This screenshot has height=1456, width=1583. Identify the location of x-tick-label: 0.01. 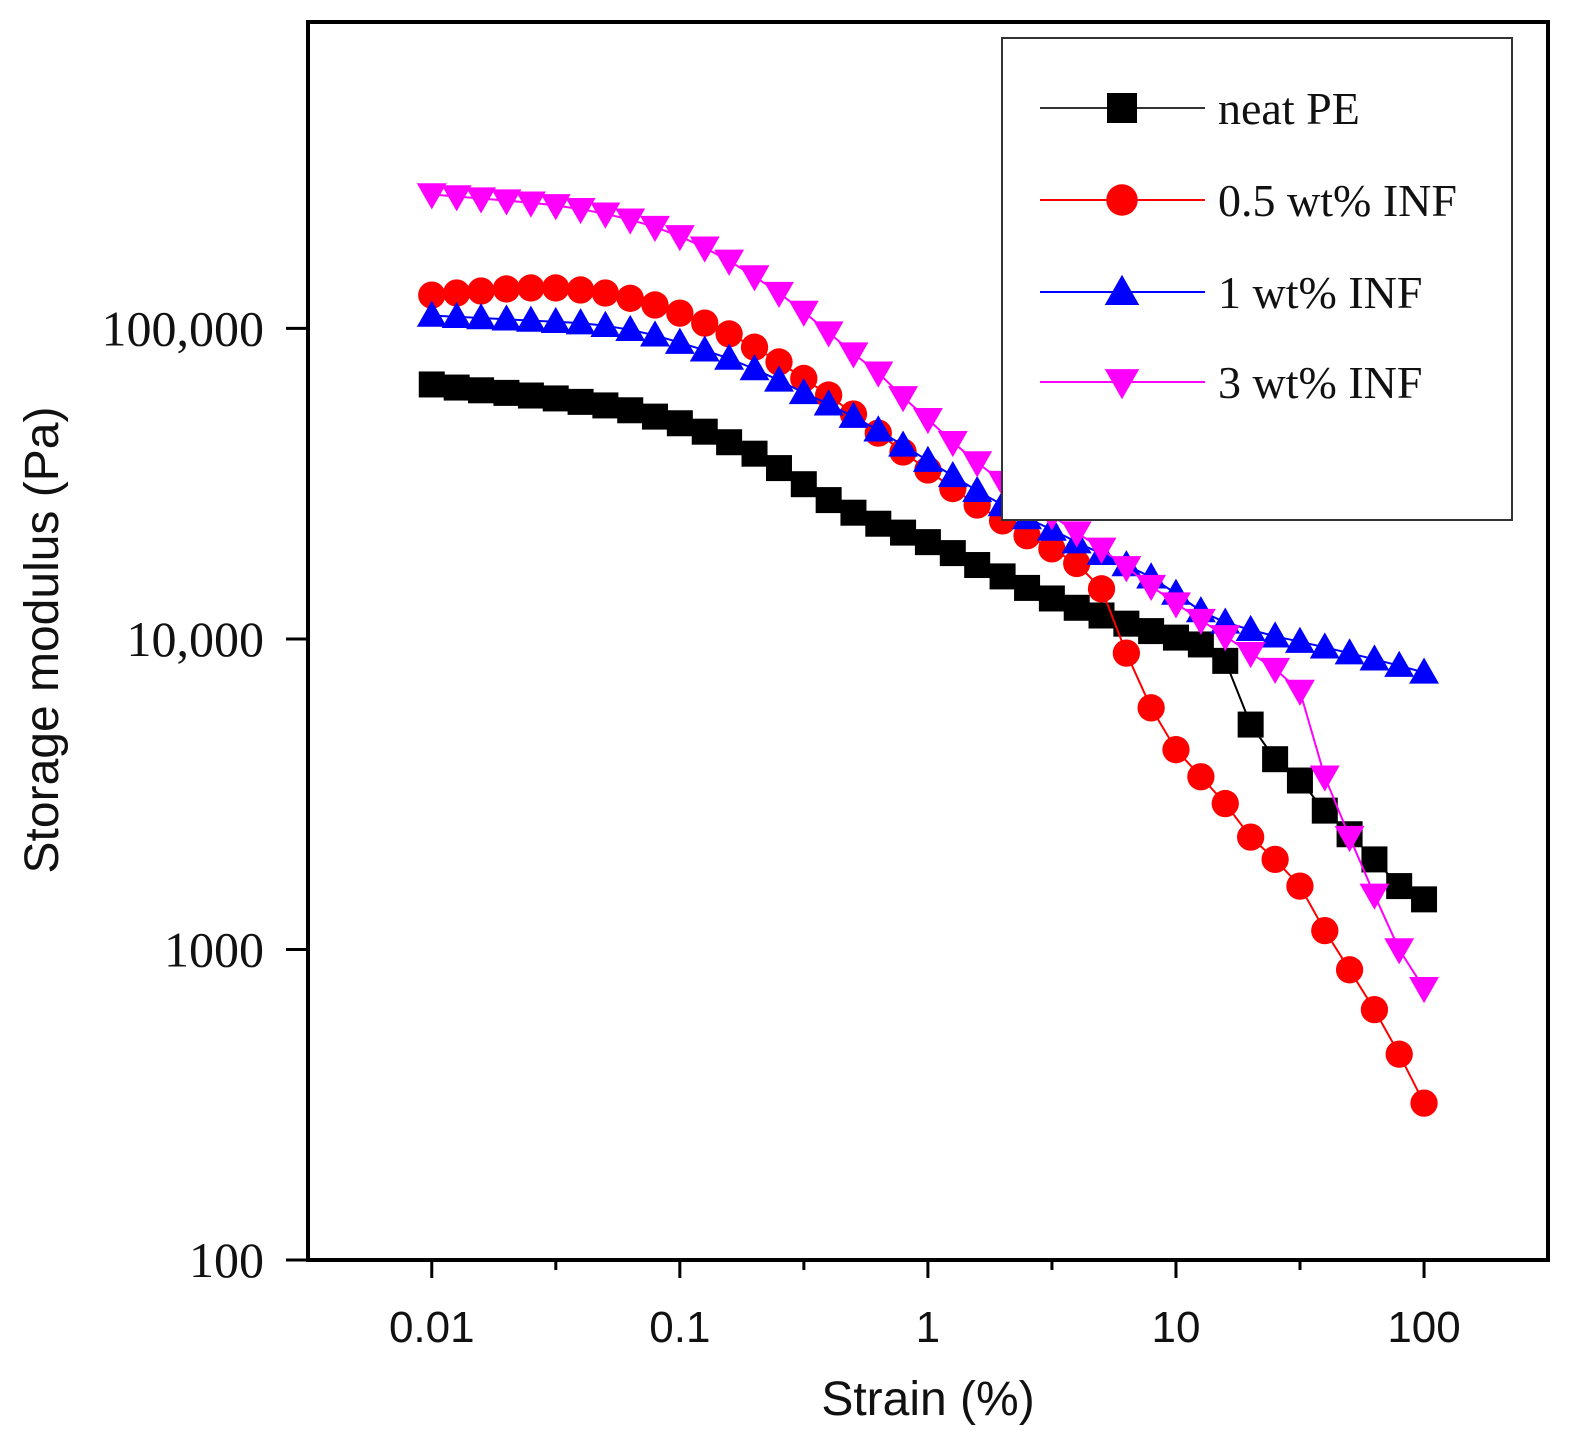
(432, 1327).